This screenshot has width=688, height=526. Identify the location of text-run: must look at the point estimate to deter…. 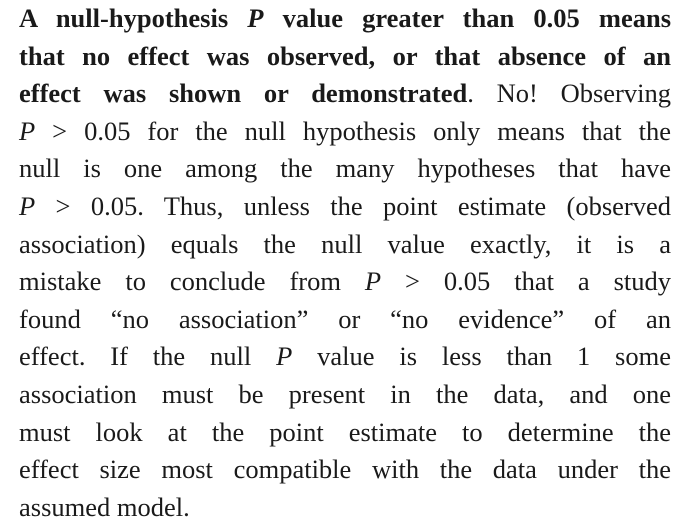
(345, 431).